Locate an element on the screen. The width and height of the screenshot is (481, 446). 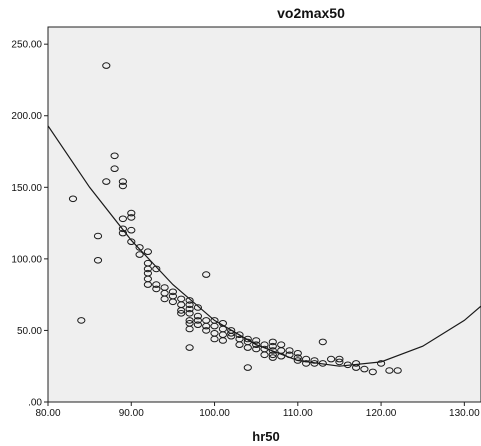
y-tick-label: 250.00 is located at coordinates (26, 45).